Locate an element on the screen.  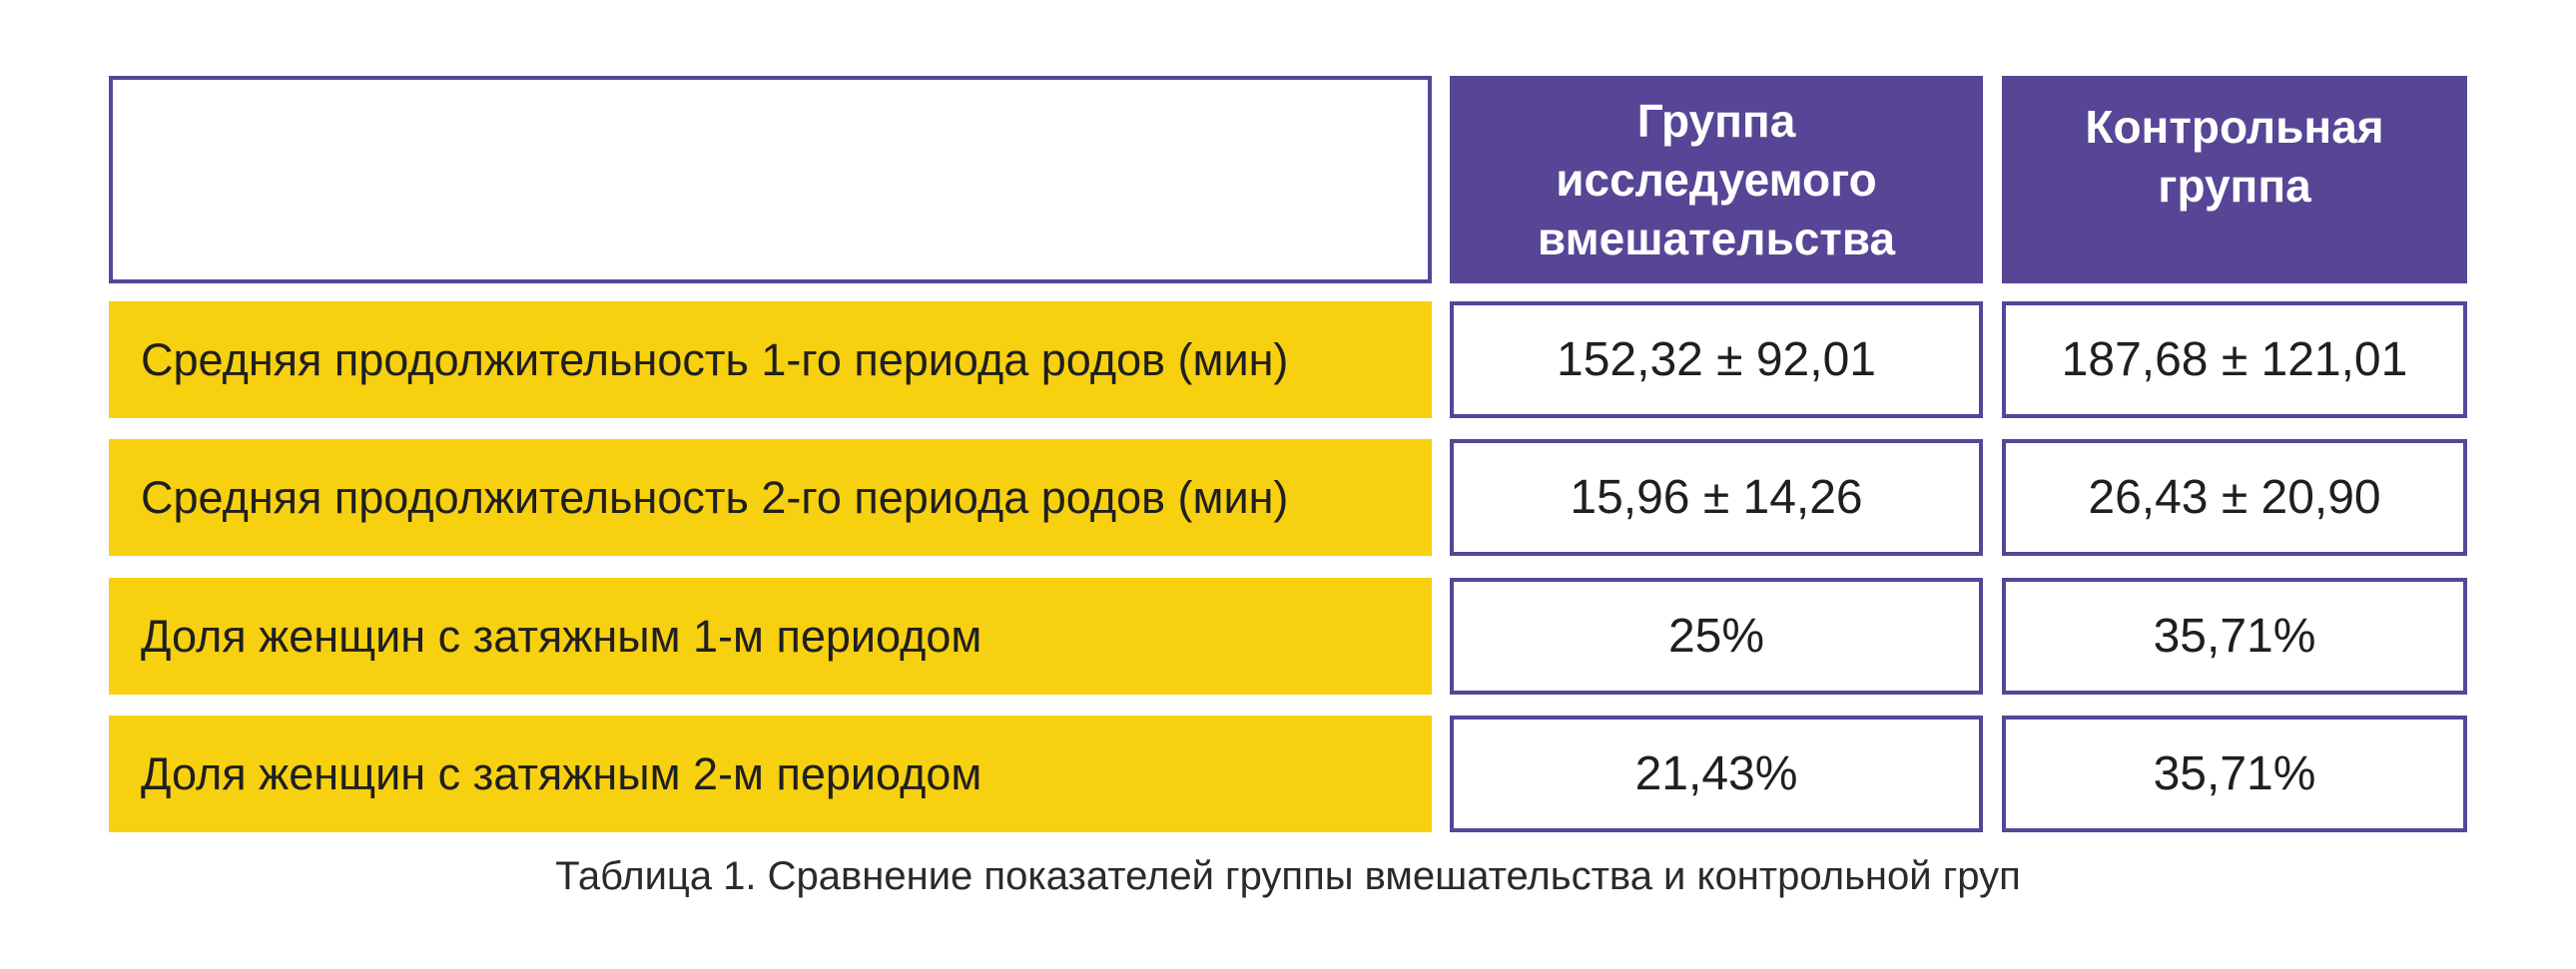
cell-value: 25% is located at coordinates (1716, 636).